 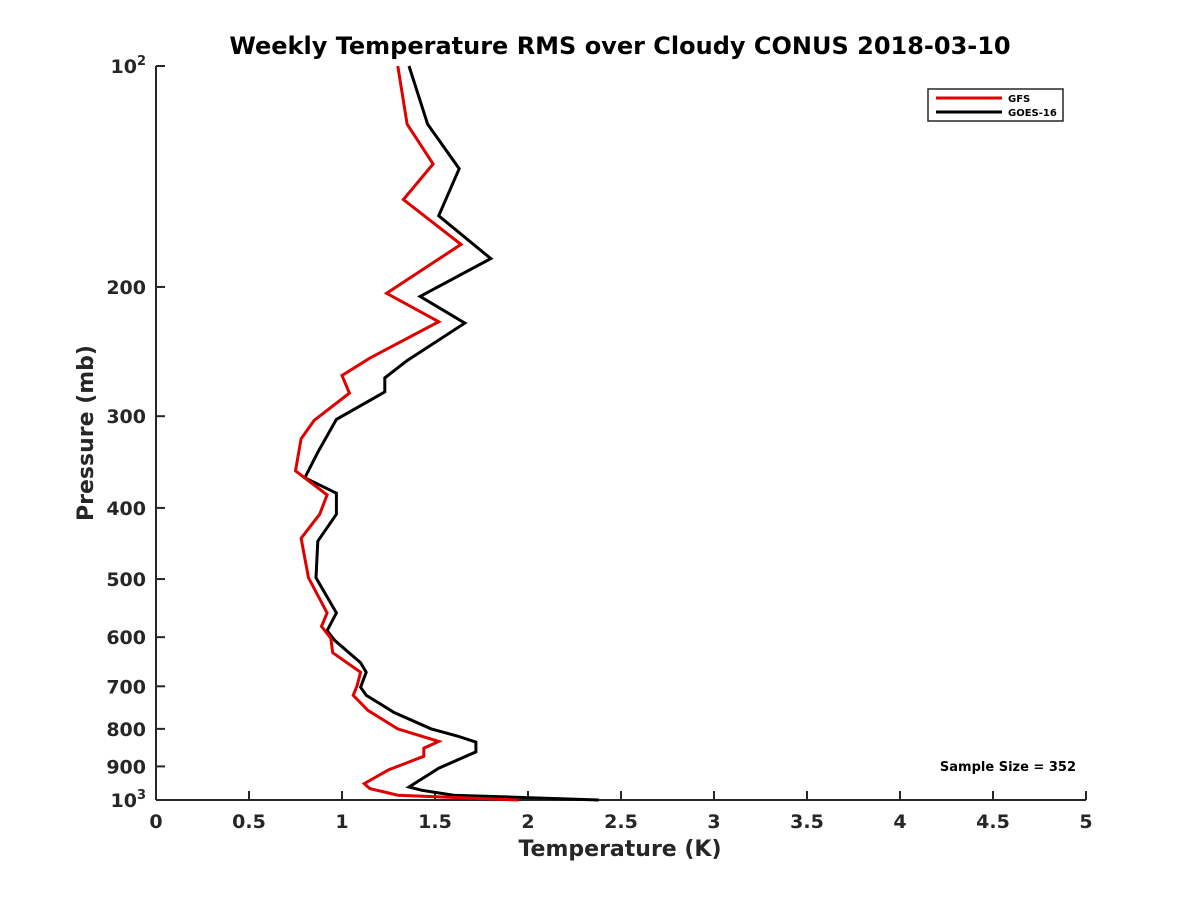 What do you see at coordinates (1085, 822) in the screenshot?
I see `x-tick-label: 5` at bounding box center [1085, 822].